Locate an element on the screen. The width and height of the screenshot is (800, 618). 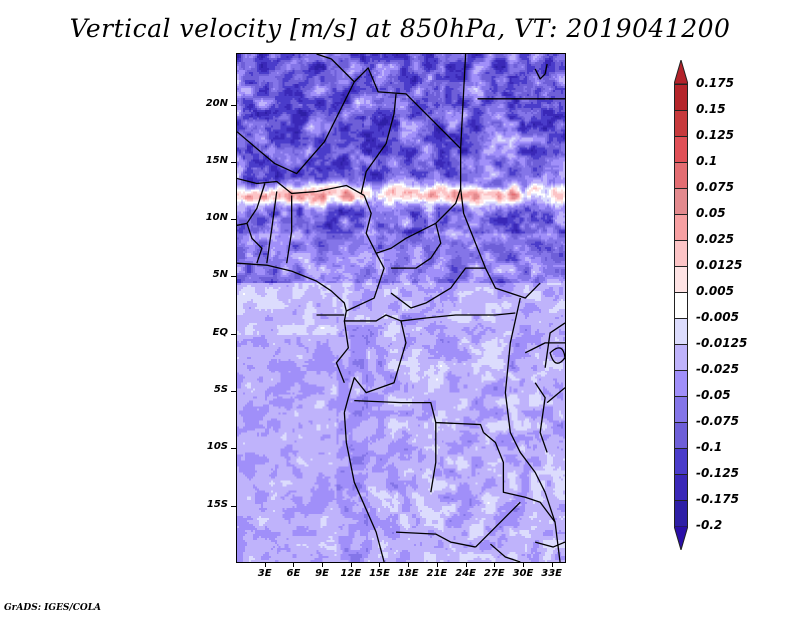
lat-tick-label: 20N is located at coordinates (216, 103).